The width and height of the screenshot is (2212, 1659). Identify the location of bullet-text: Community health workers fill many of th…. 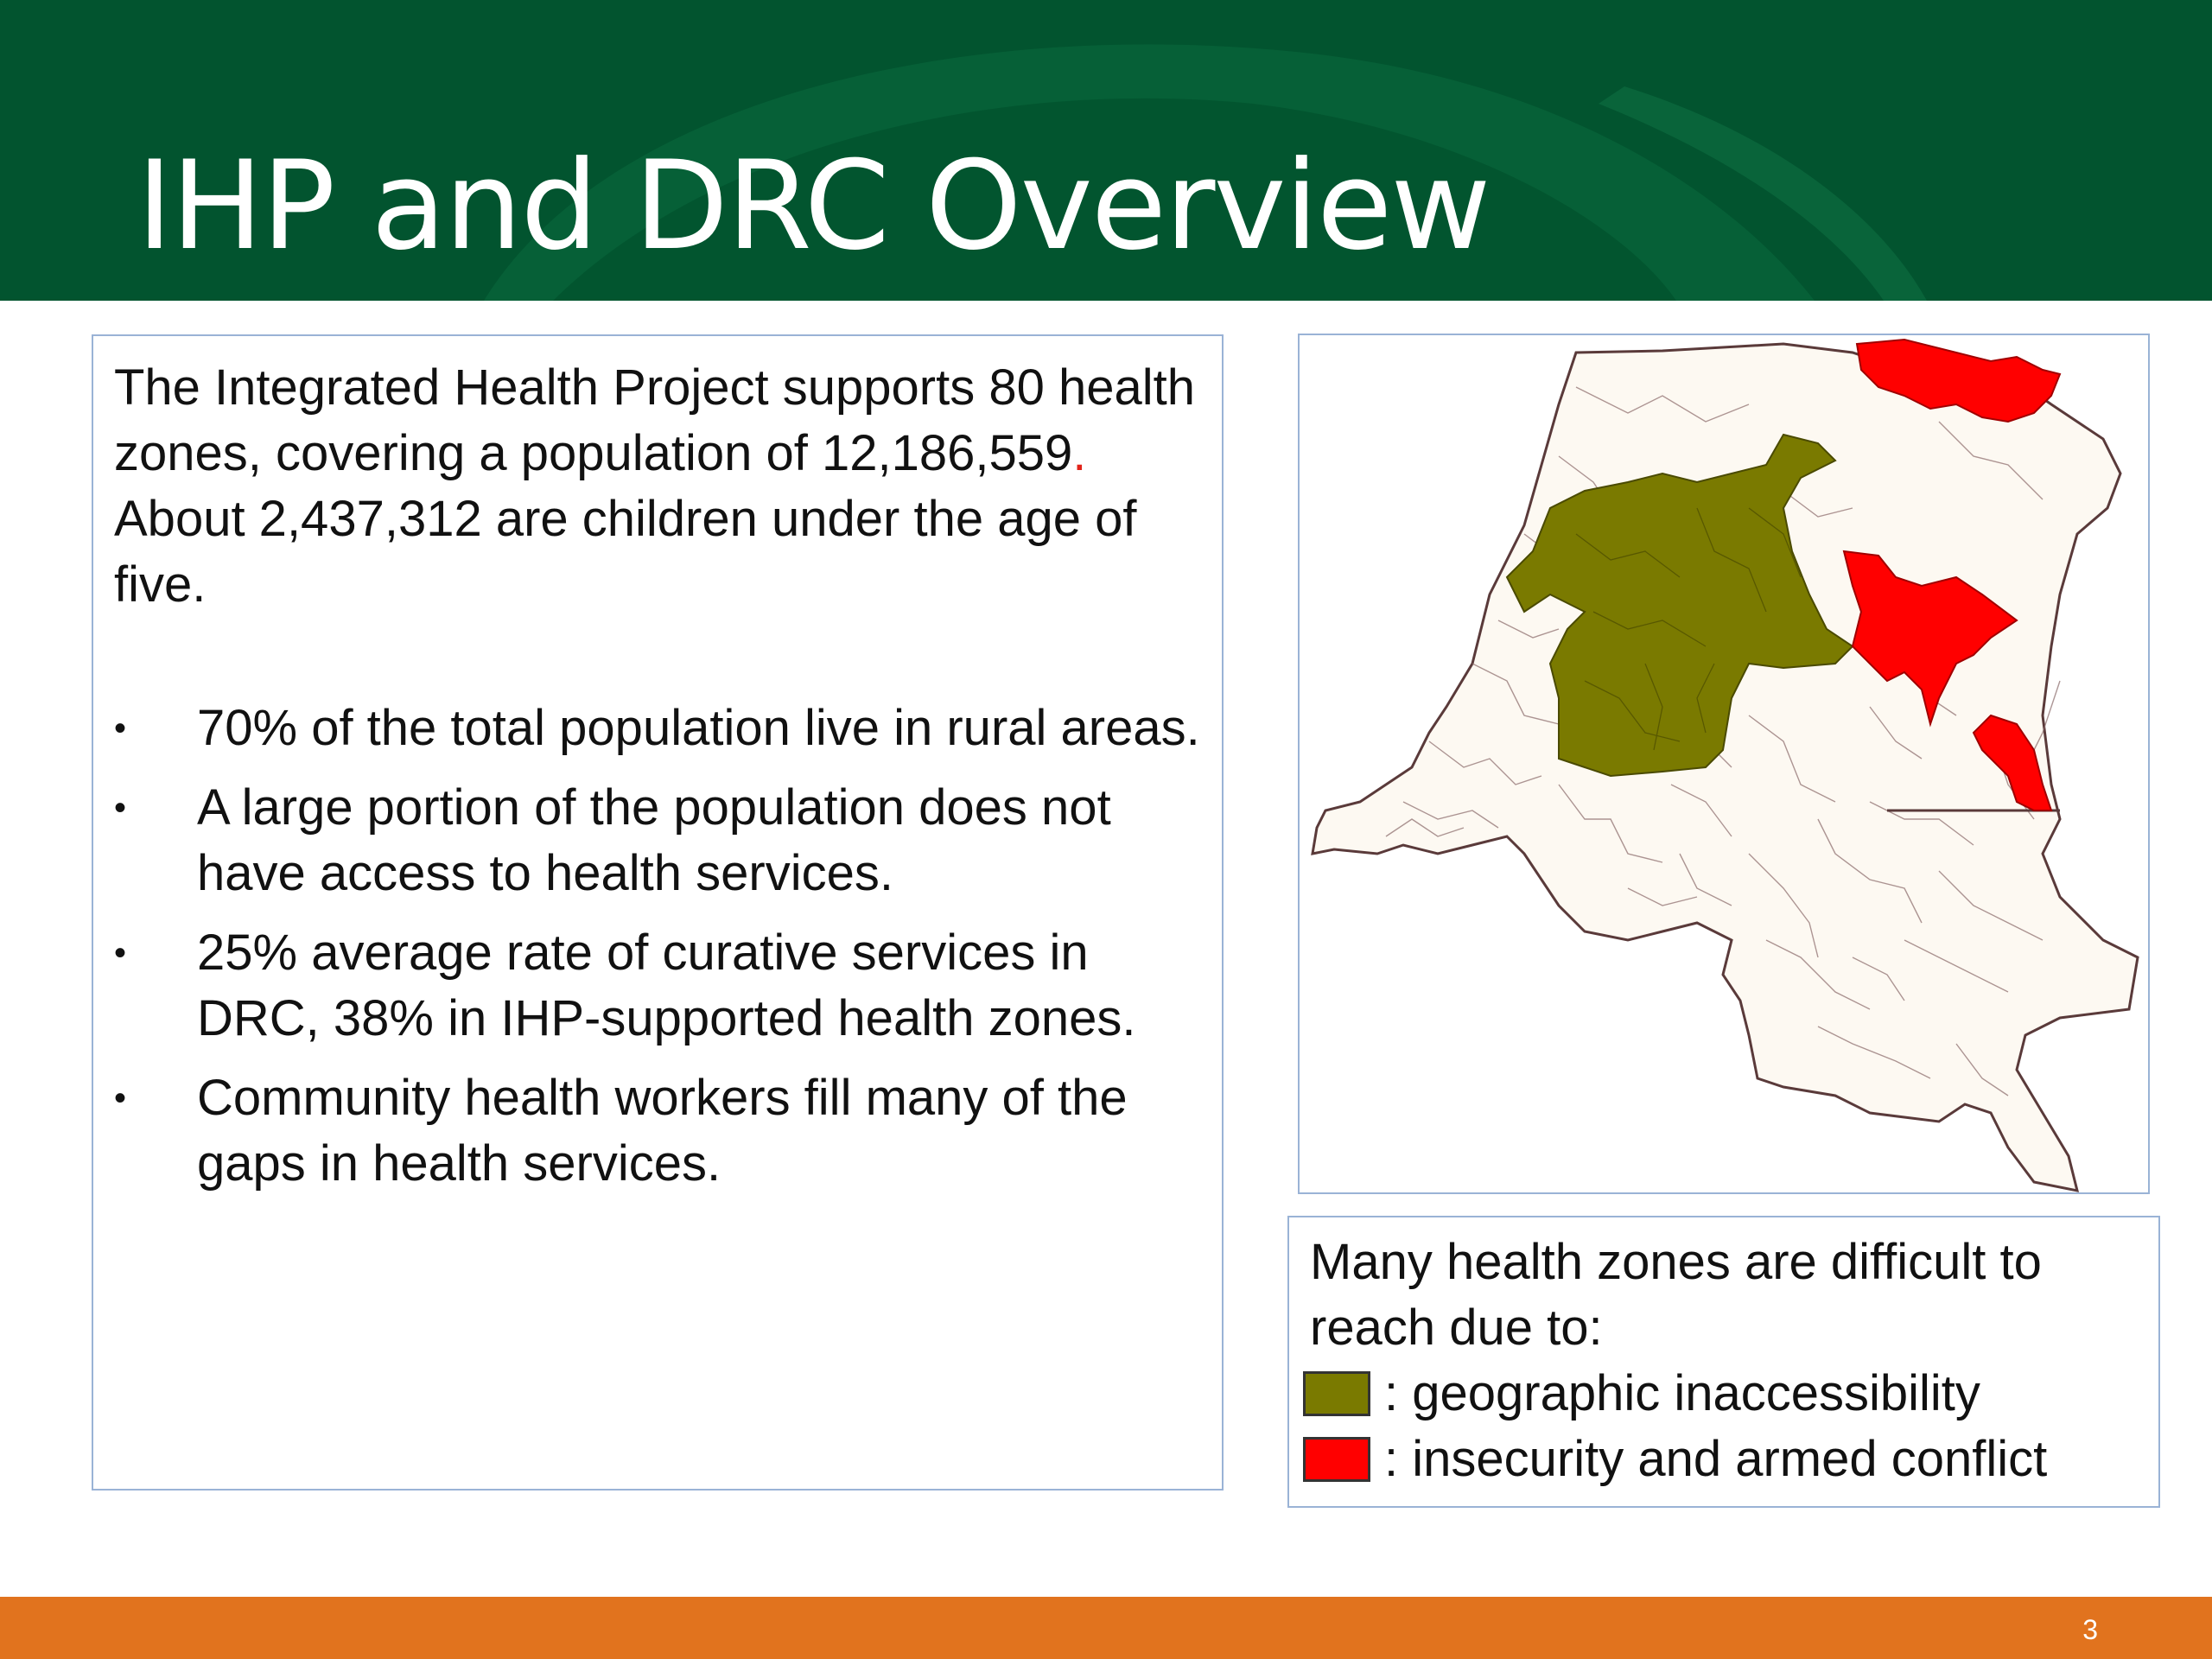
(662, 1131).